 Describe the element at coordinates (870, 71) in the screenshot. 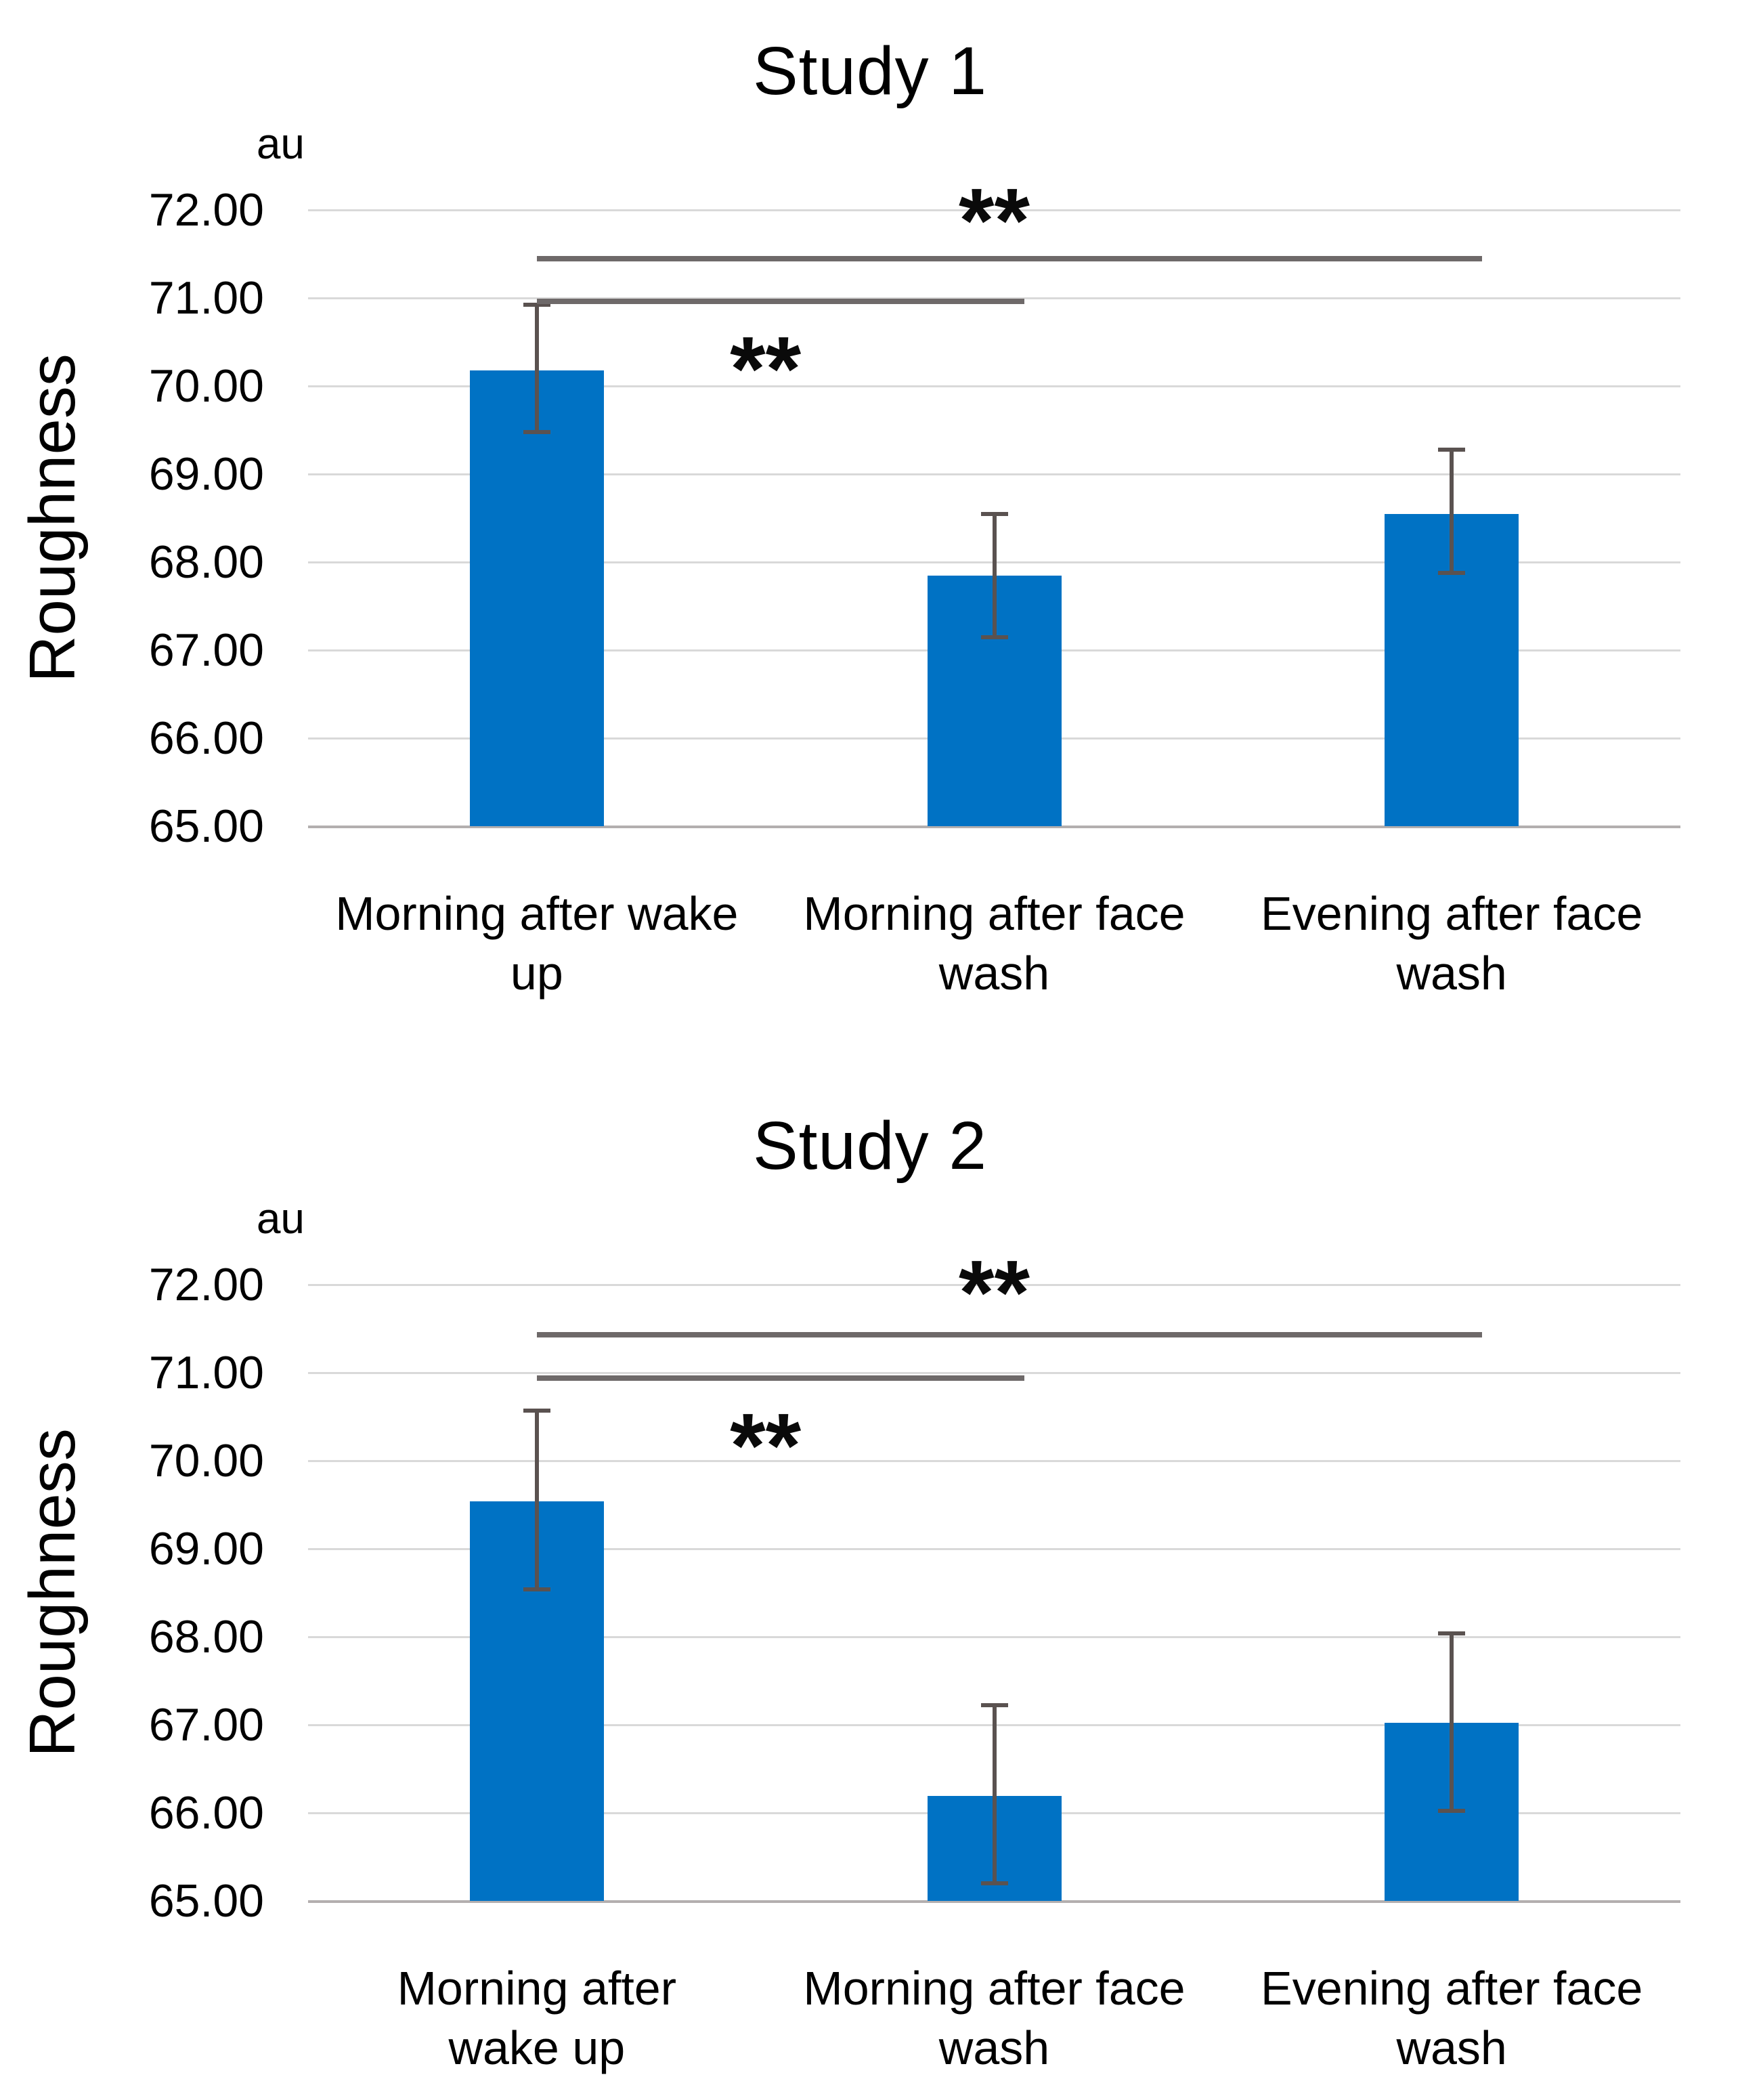

I see `chart-title: Study 1` at that location.